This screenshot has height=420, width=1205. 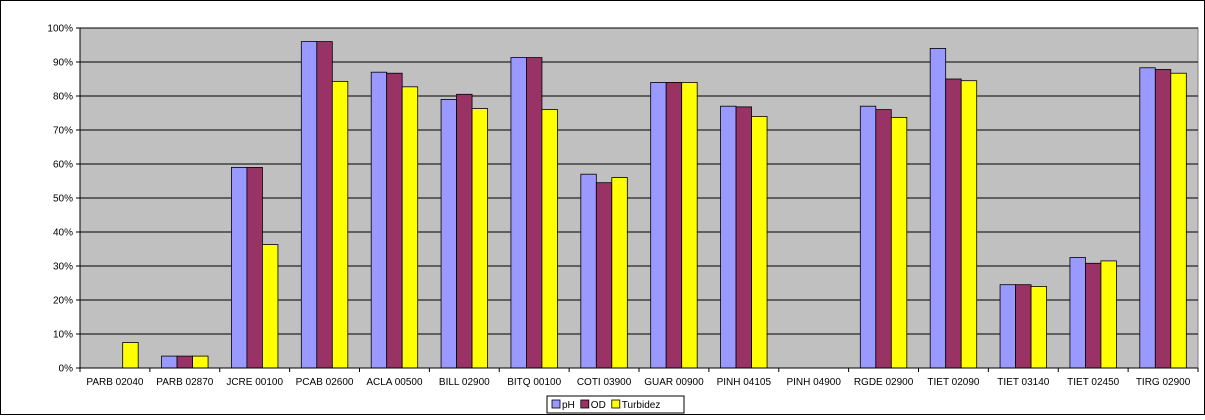 I want to click on x-tick-label: PARB 02040, so click(x=115, y=382).